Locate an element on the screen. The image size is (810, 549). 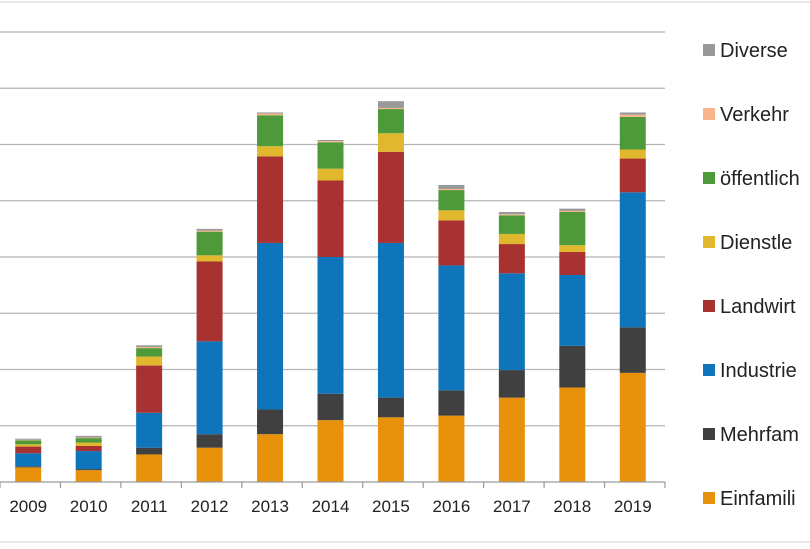
x-tick-label: 2017 is located at coordinates (512, 506).